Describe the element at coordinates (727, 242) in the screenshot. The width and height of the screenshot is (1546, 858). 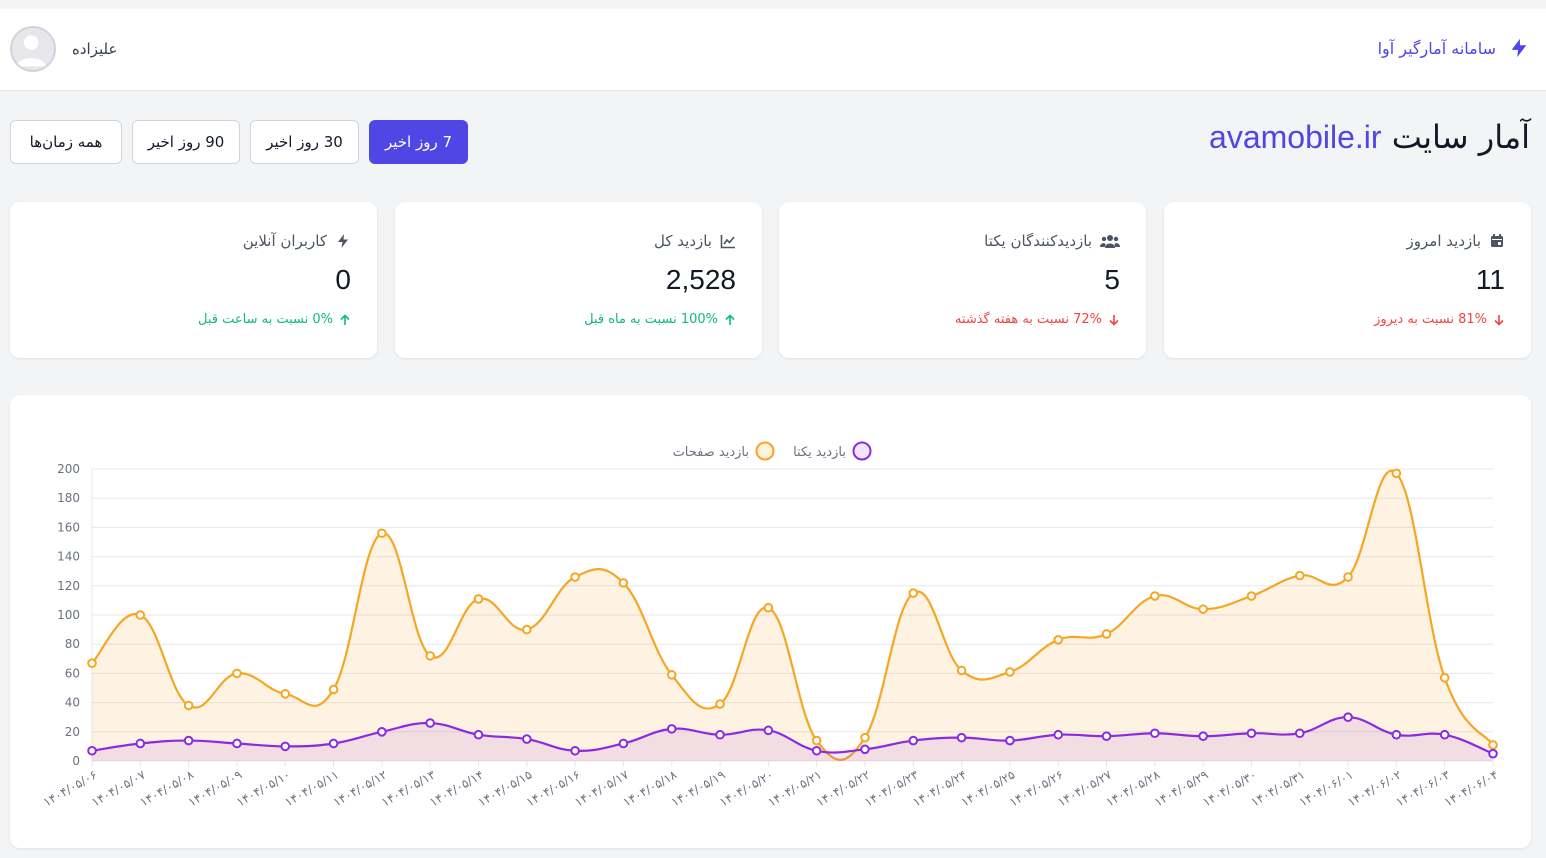
I see `chart-line-icon` at that location.